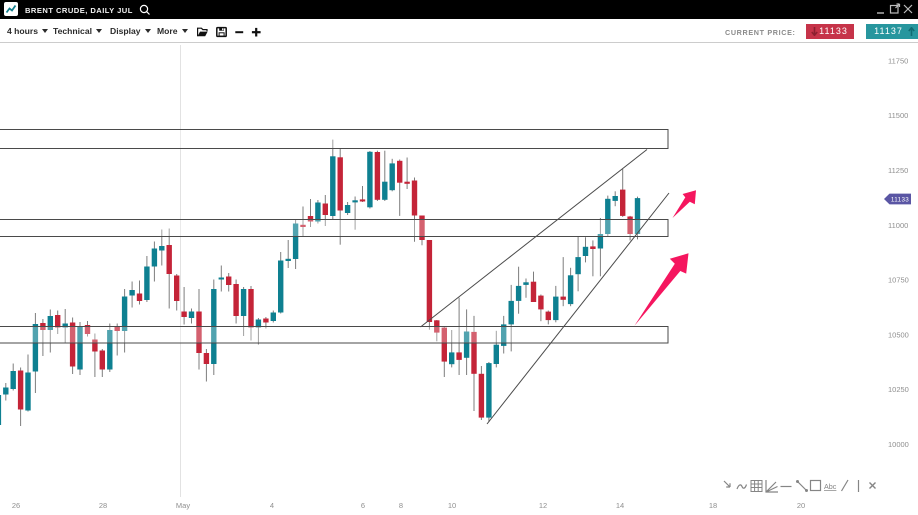 The width and height of the screenshot is (918, 515). What do you see at coordinates (898, 334) in the screenshot?
I see `svg-text: 10500` at bounding box center [898, 334].